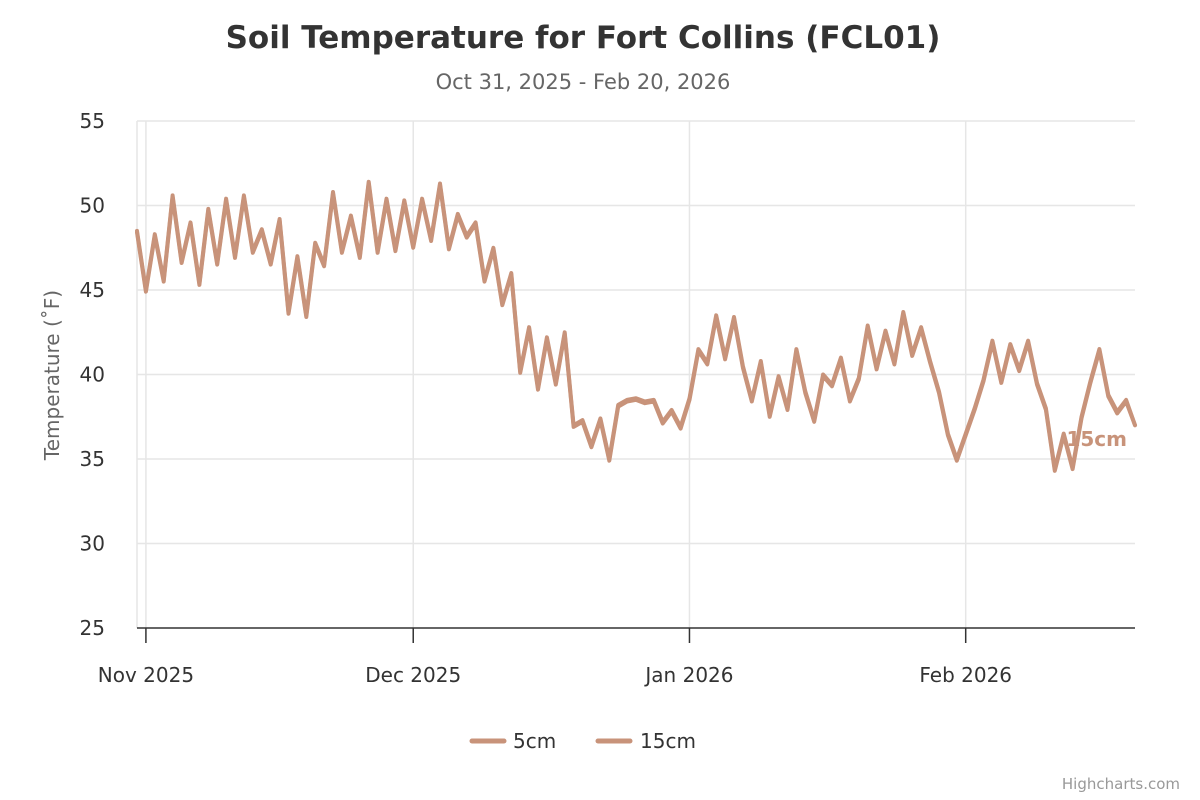 The height and width of the screenshot is (800, 1200). I want to click on legend-item-15cm: 15cm, so click(645, 741).